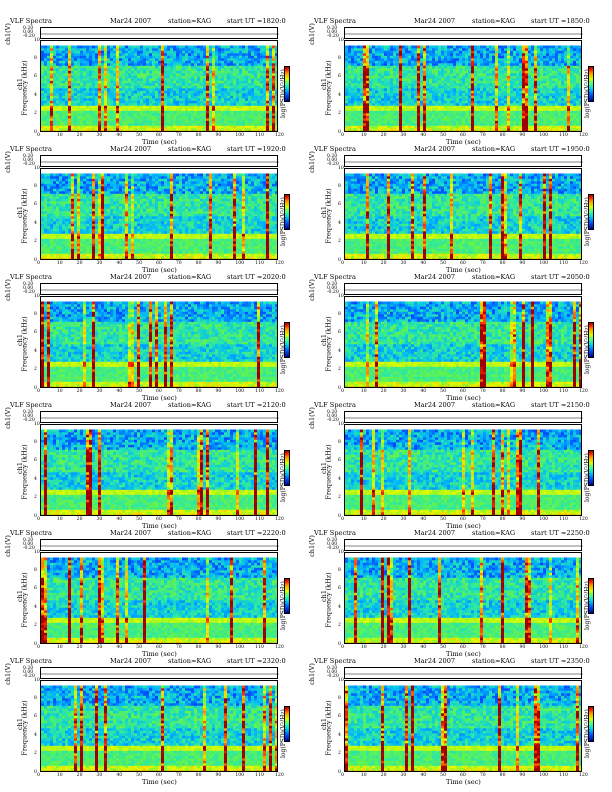 The image size is (612, 792). I want to click on frequency-tick-label: 8, so click(35, 58).